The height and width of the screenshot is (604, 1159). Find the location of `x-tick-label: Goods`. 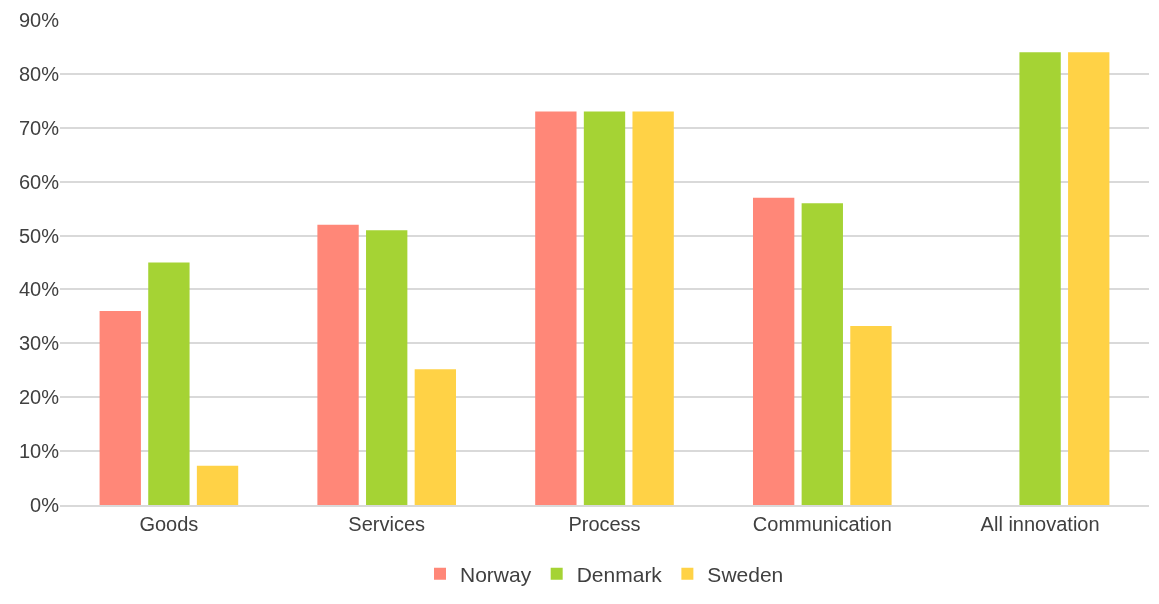

x-tick-label: Goods is located at coordinates (169, 524).